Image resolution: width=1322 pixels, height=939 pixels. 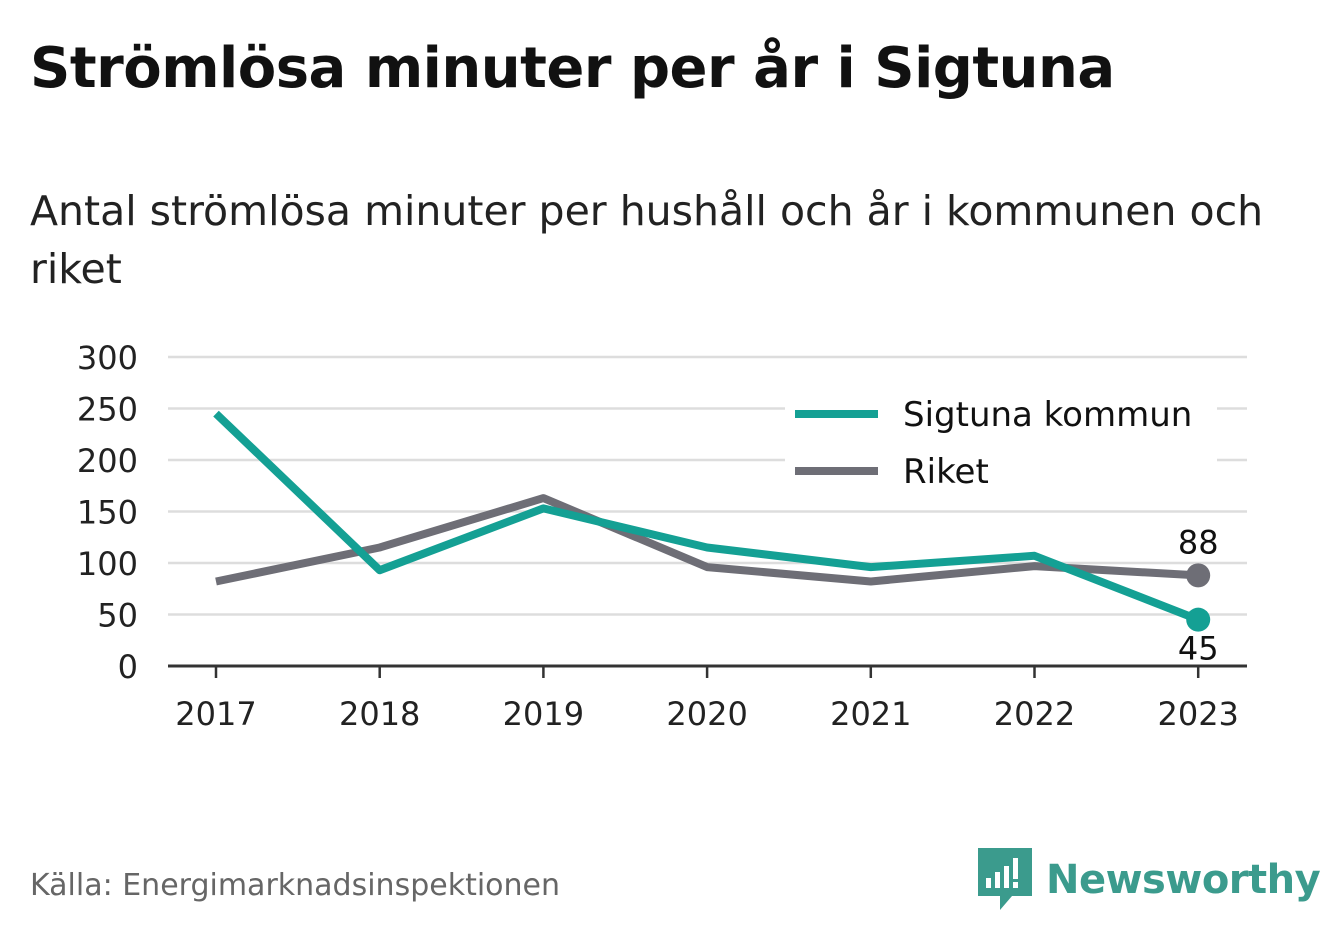 What do you see at coordinates (1198, 649) in the screenshot?
I see `end-label-sigtuna-kommun: 45` at bounding box center [1198, 649].